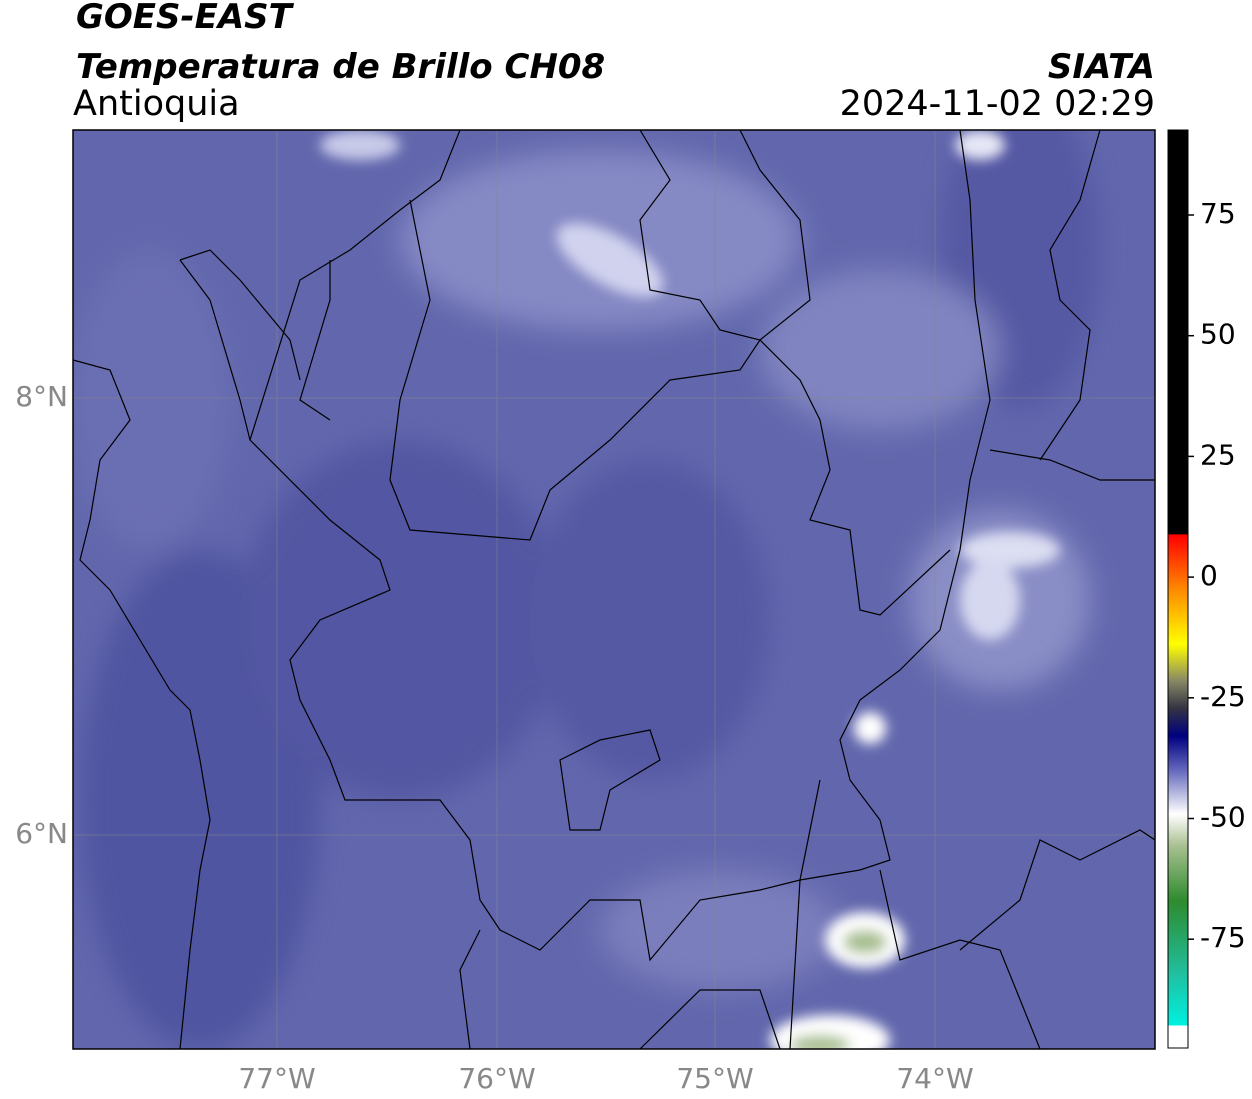 This screenshot has width=1252, height=1099. What do you see at coordinates (276, 1078) in the screenshot?
I see `lon-label: 77°W` at bounding box center [276, 1078].